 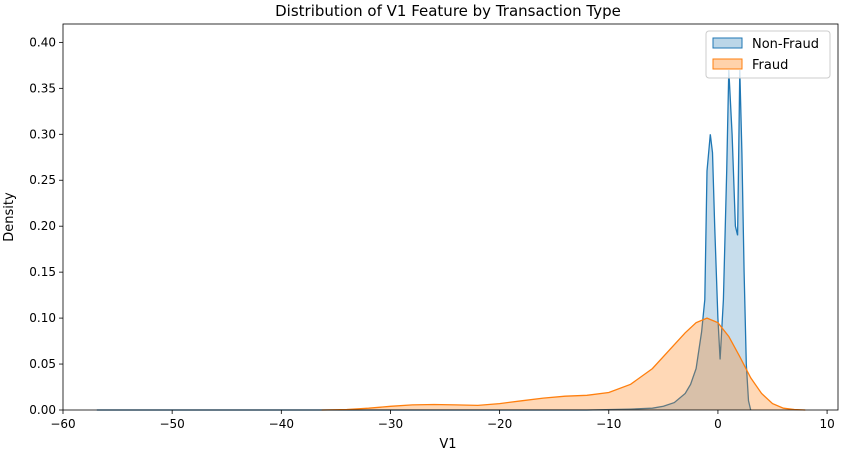 I want to click on x-tick-label: −20, so click(x=499, y=424).